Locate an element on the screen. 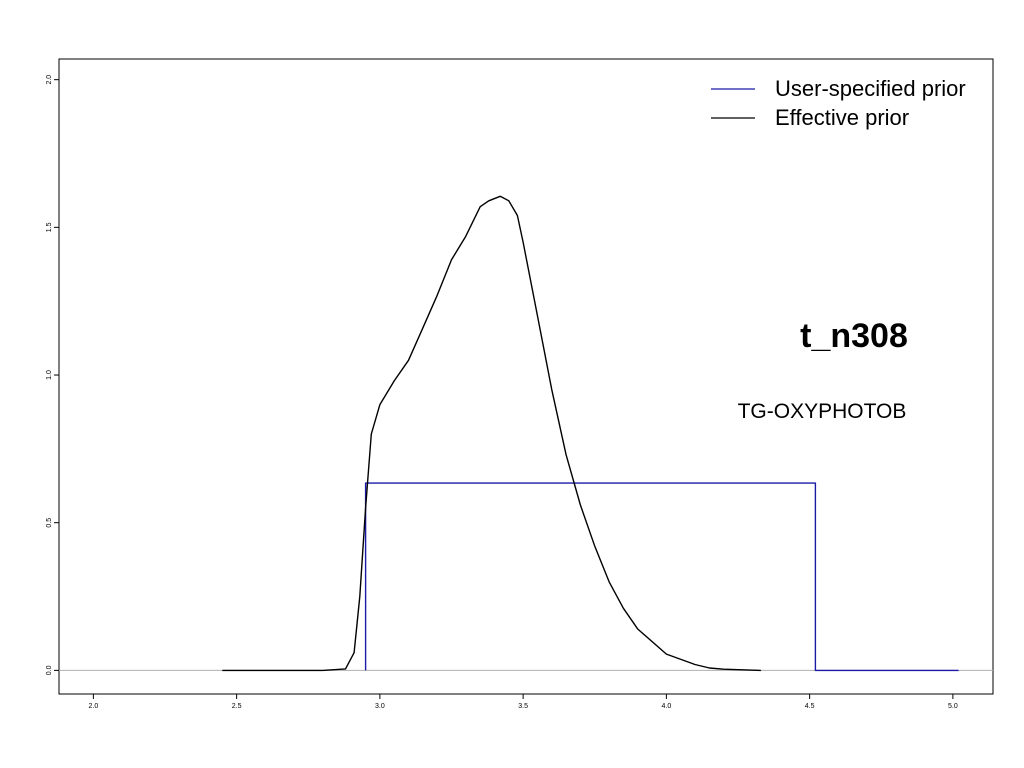 This screenshot has width=1024, height=768. x-tick-label: 3.0 is located at coordinates (380, 706).